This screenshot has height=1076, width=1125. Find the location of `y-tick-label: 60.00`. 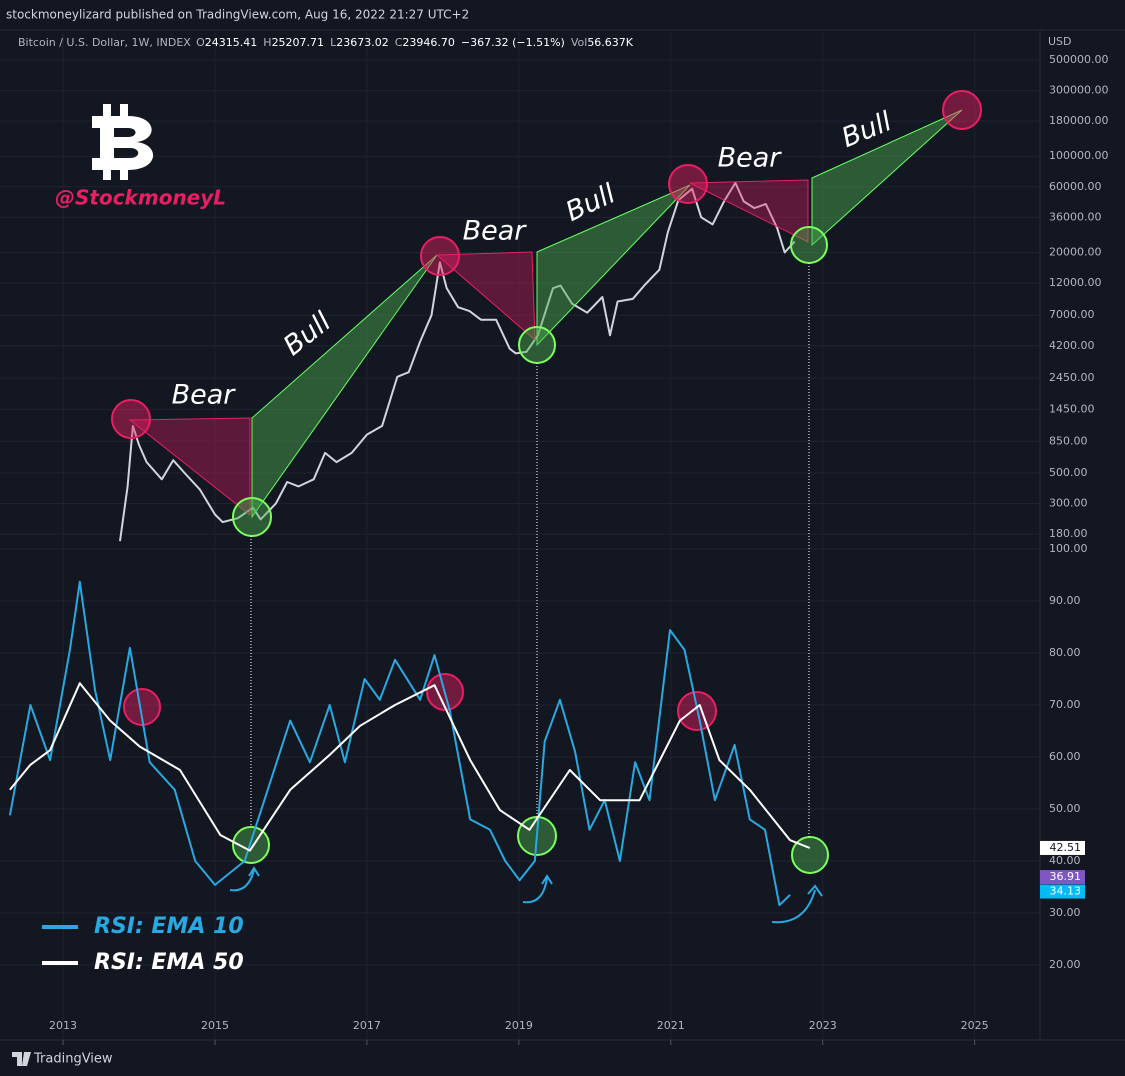

y-tick-label: 60.00 is located at coordinates (1065, 756).